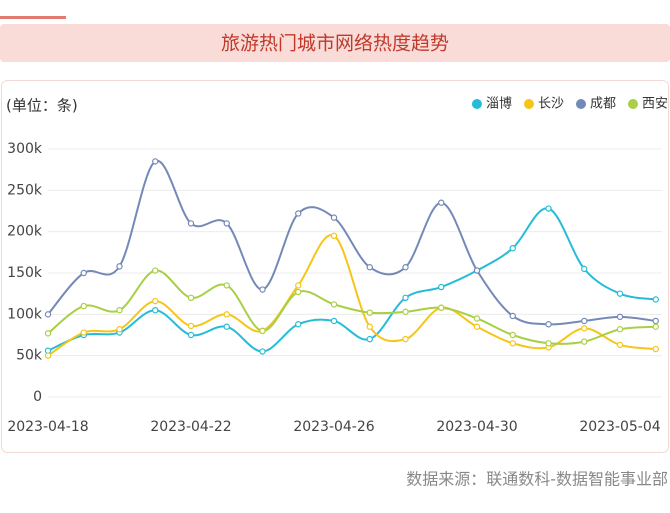 The image size is (670, 513). Describe the element at coordinates (42, 106) in the screenshot. I see `y-axis-label: (单位：条)` at that location.